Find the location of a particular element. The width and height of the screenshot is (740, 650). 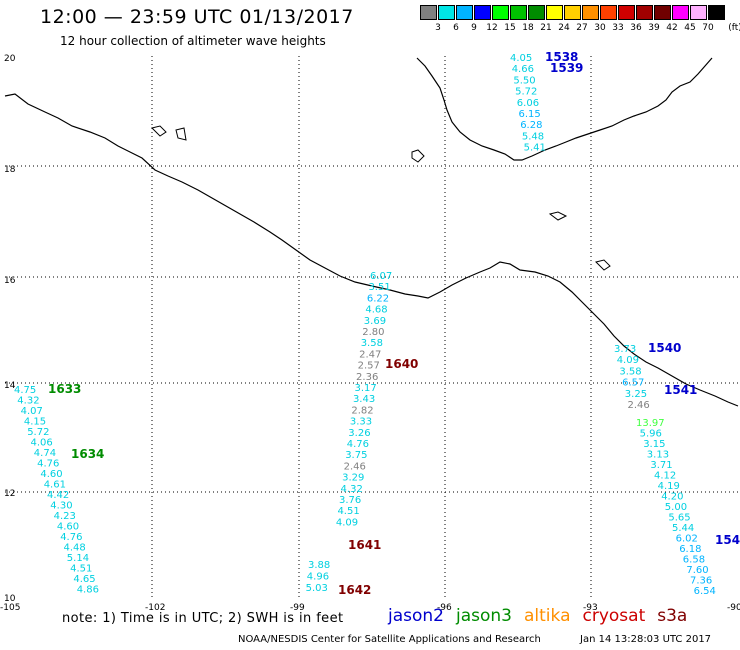

legend-label: 30 is located at coordinates (600, 28).